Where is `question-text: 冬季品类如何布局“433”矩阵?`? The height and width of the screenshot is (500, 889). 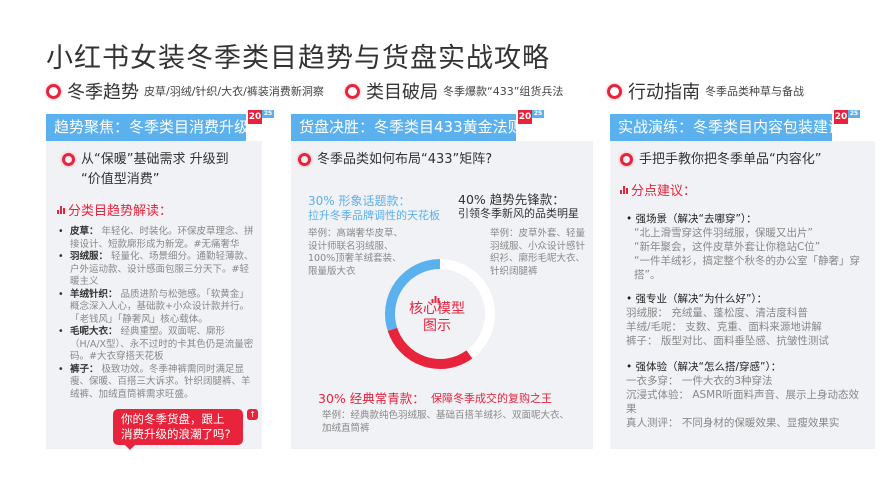
question-text: 冬季品类如何布局“433”矩阵? is located at coordinates (405, 159).